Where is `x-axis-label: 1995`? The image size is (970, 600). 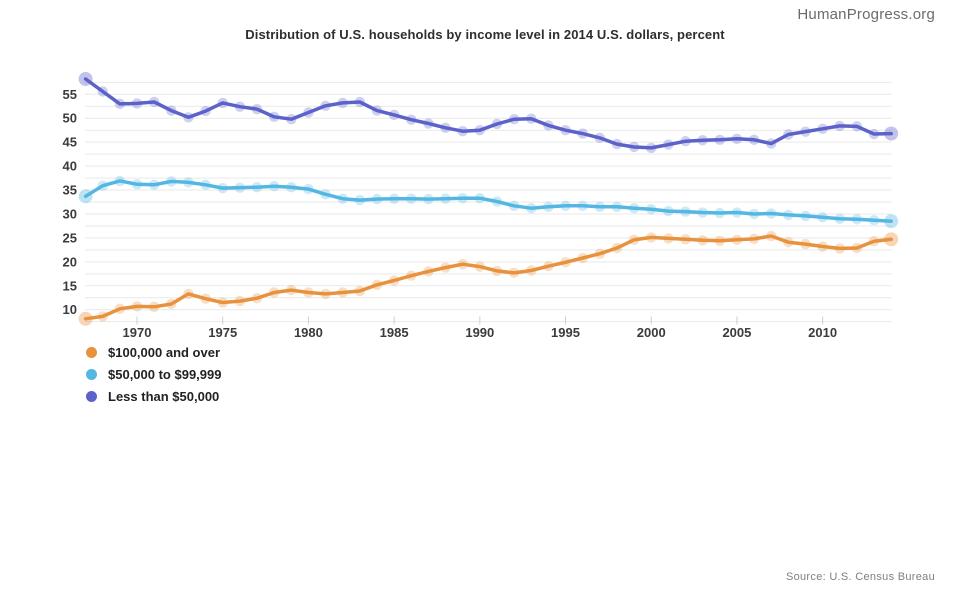
x-axis-label: 1995 is located at coordinates (565, 332).